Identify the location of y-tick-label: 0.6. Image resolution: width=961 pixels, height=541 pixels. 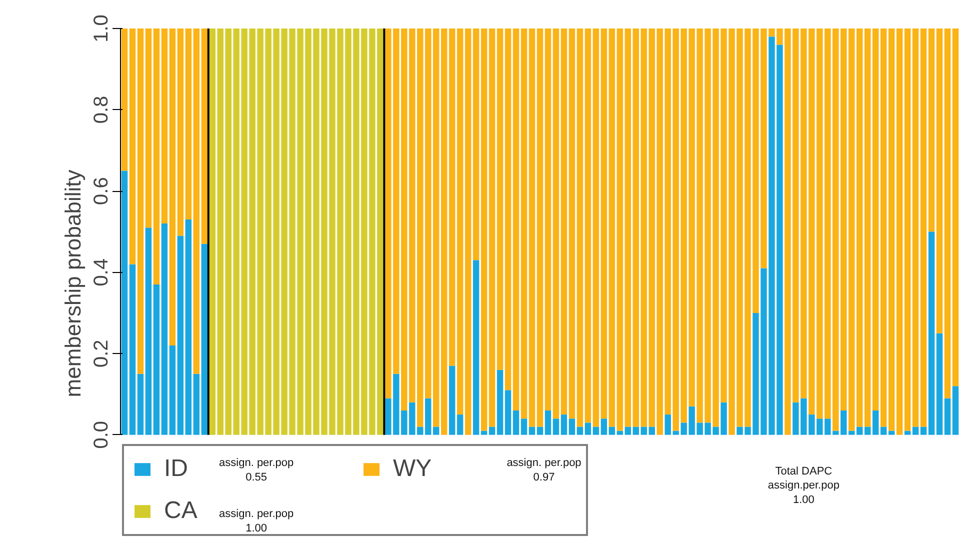
(101, 191).